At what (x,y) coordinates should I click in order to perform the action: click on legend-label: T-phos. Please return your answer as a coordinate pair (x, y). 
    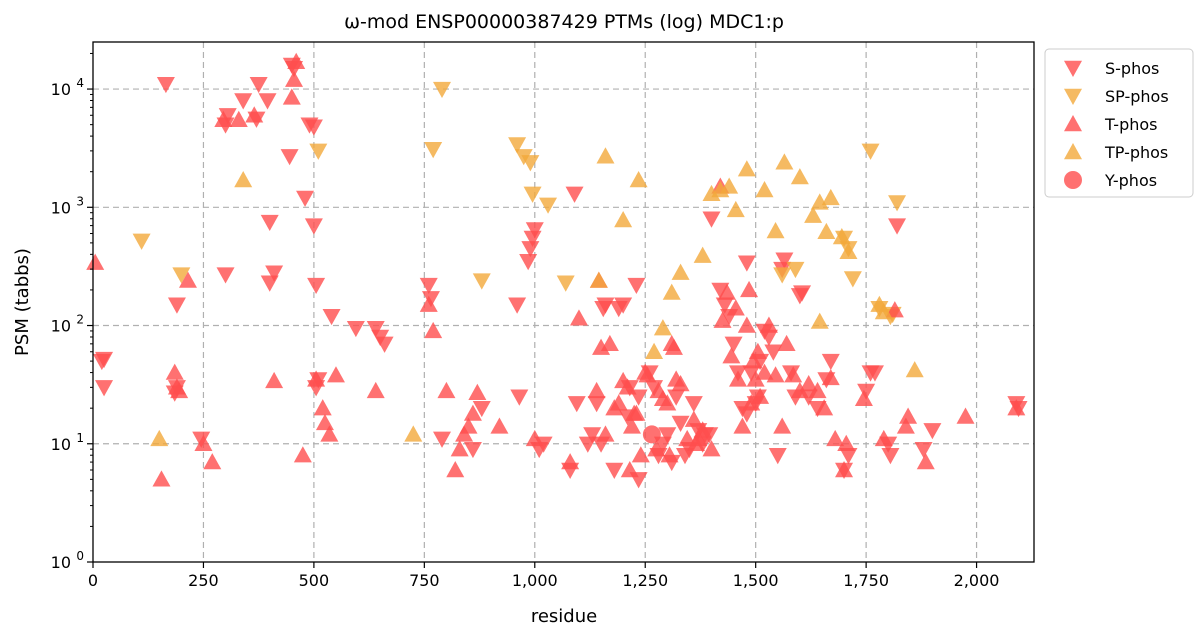
    Looking at the image, I should click on (1131, 124).